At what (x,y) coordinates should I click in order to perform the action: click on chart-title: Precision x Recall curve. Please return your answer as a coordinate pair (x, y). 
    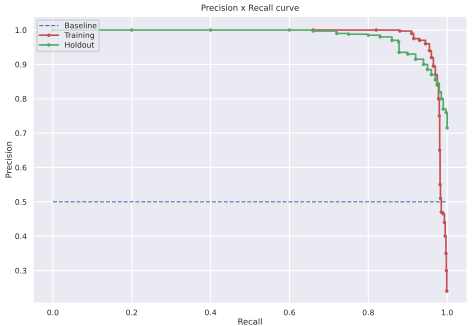
    Looking at the image, I should click on (250, 7).